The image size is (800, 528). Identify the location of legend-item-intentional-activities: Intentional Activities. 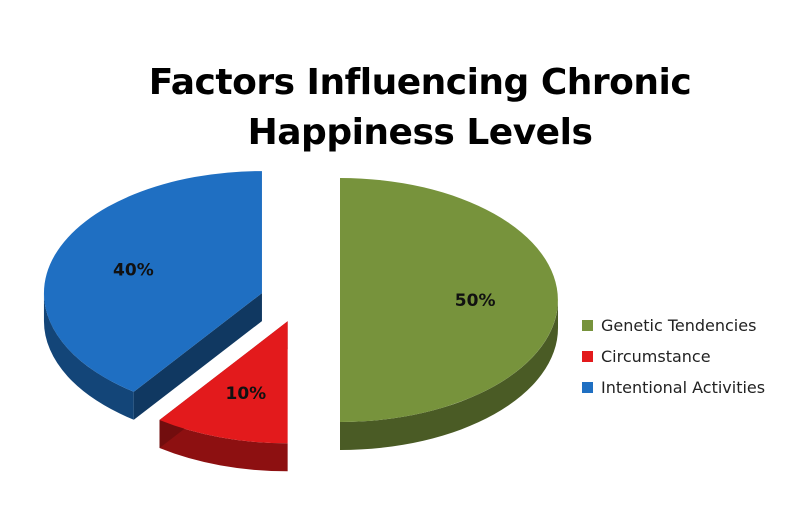
(673, 387).